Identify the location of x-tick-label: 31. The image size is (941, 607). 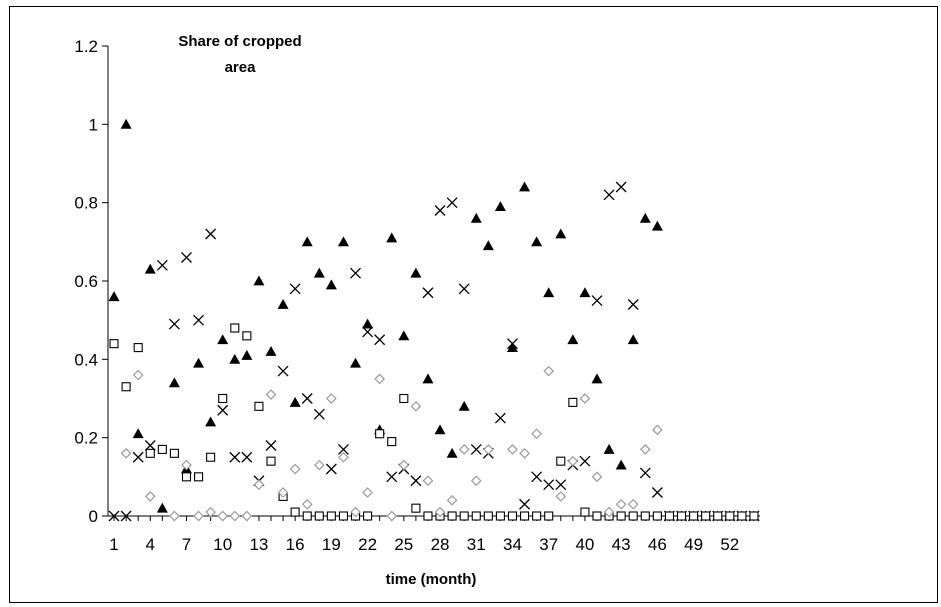
(476, 544).